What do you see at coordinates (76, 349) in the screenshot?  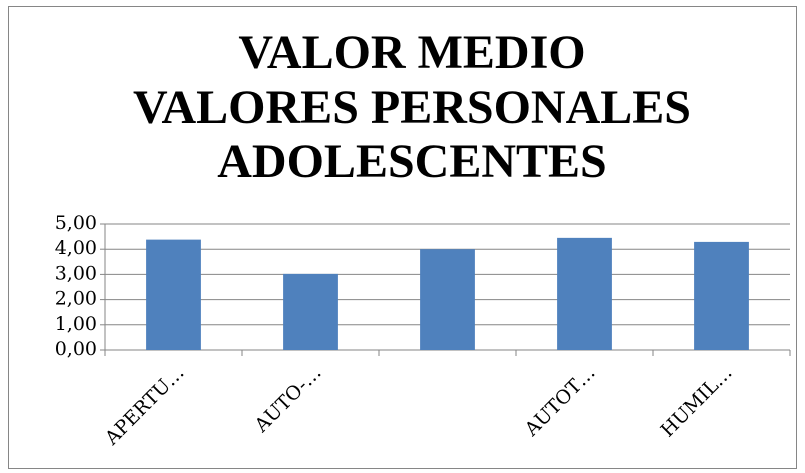 I see `y-tick-label: 0,00` at bounding box center [76, 349].